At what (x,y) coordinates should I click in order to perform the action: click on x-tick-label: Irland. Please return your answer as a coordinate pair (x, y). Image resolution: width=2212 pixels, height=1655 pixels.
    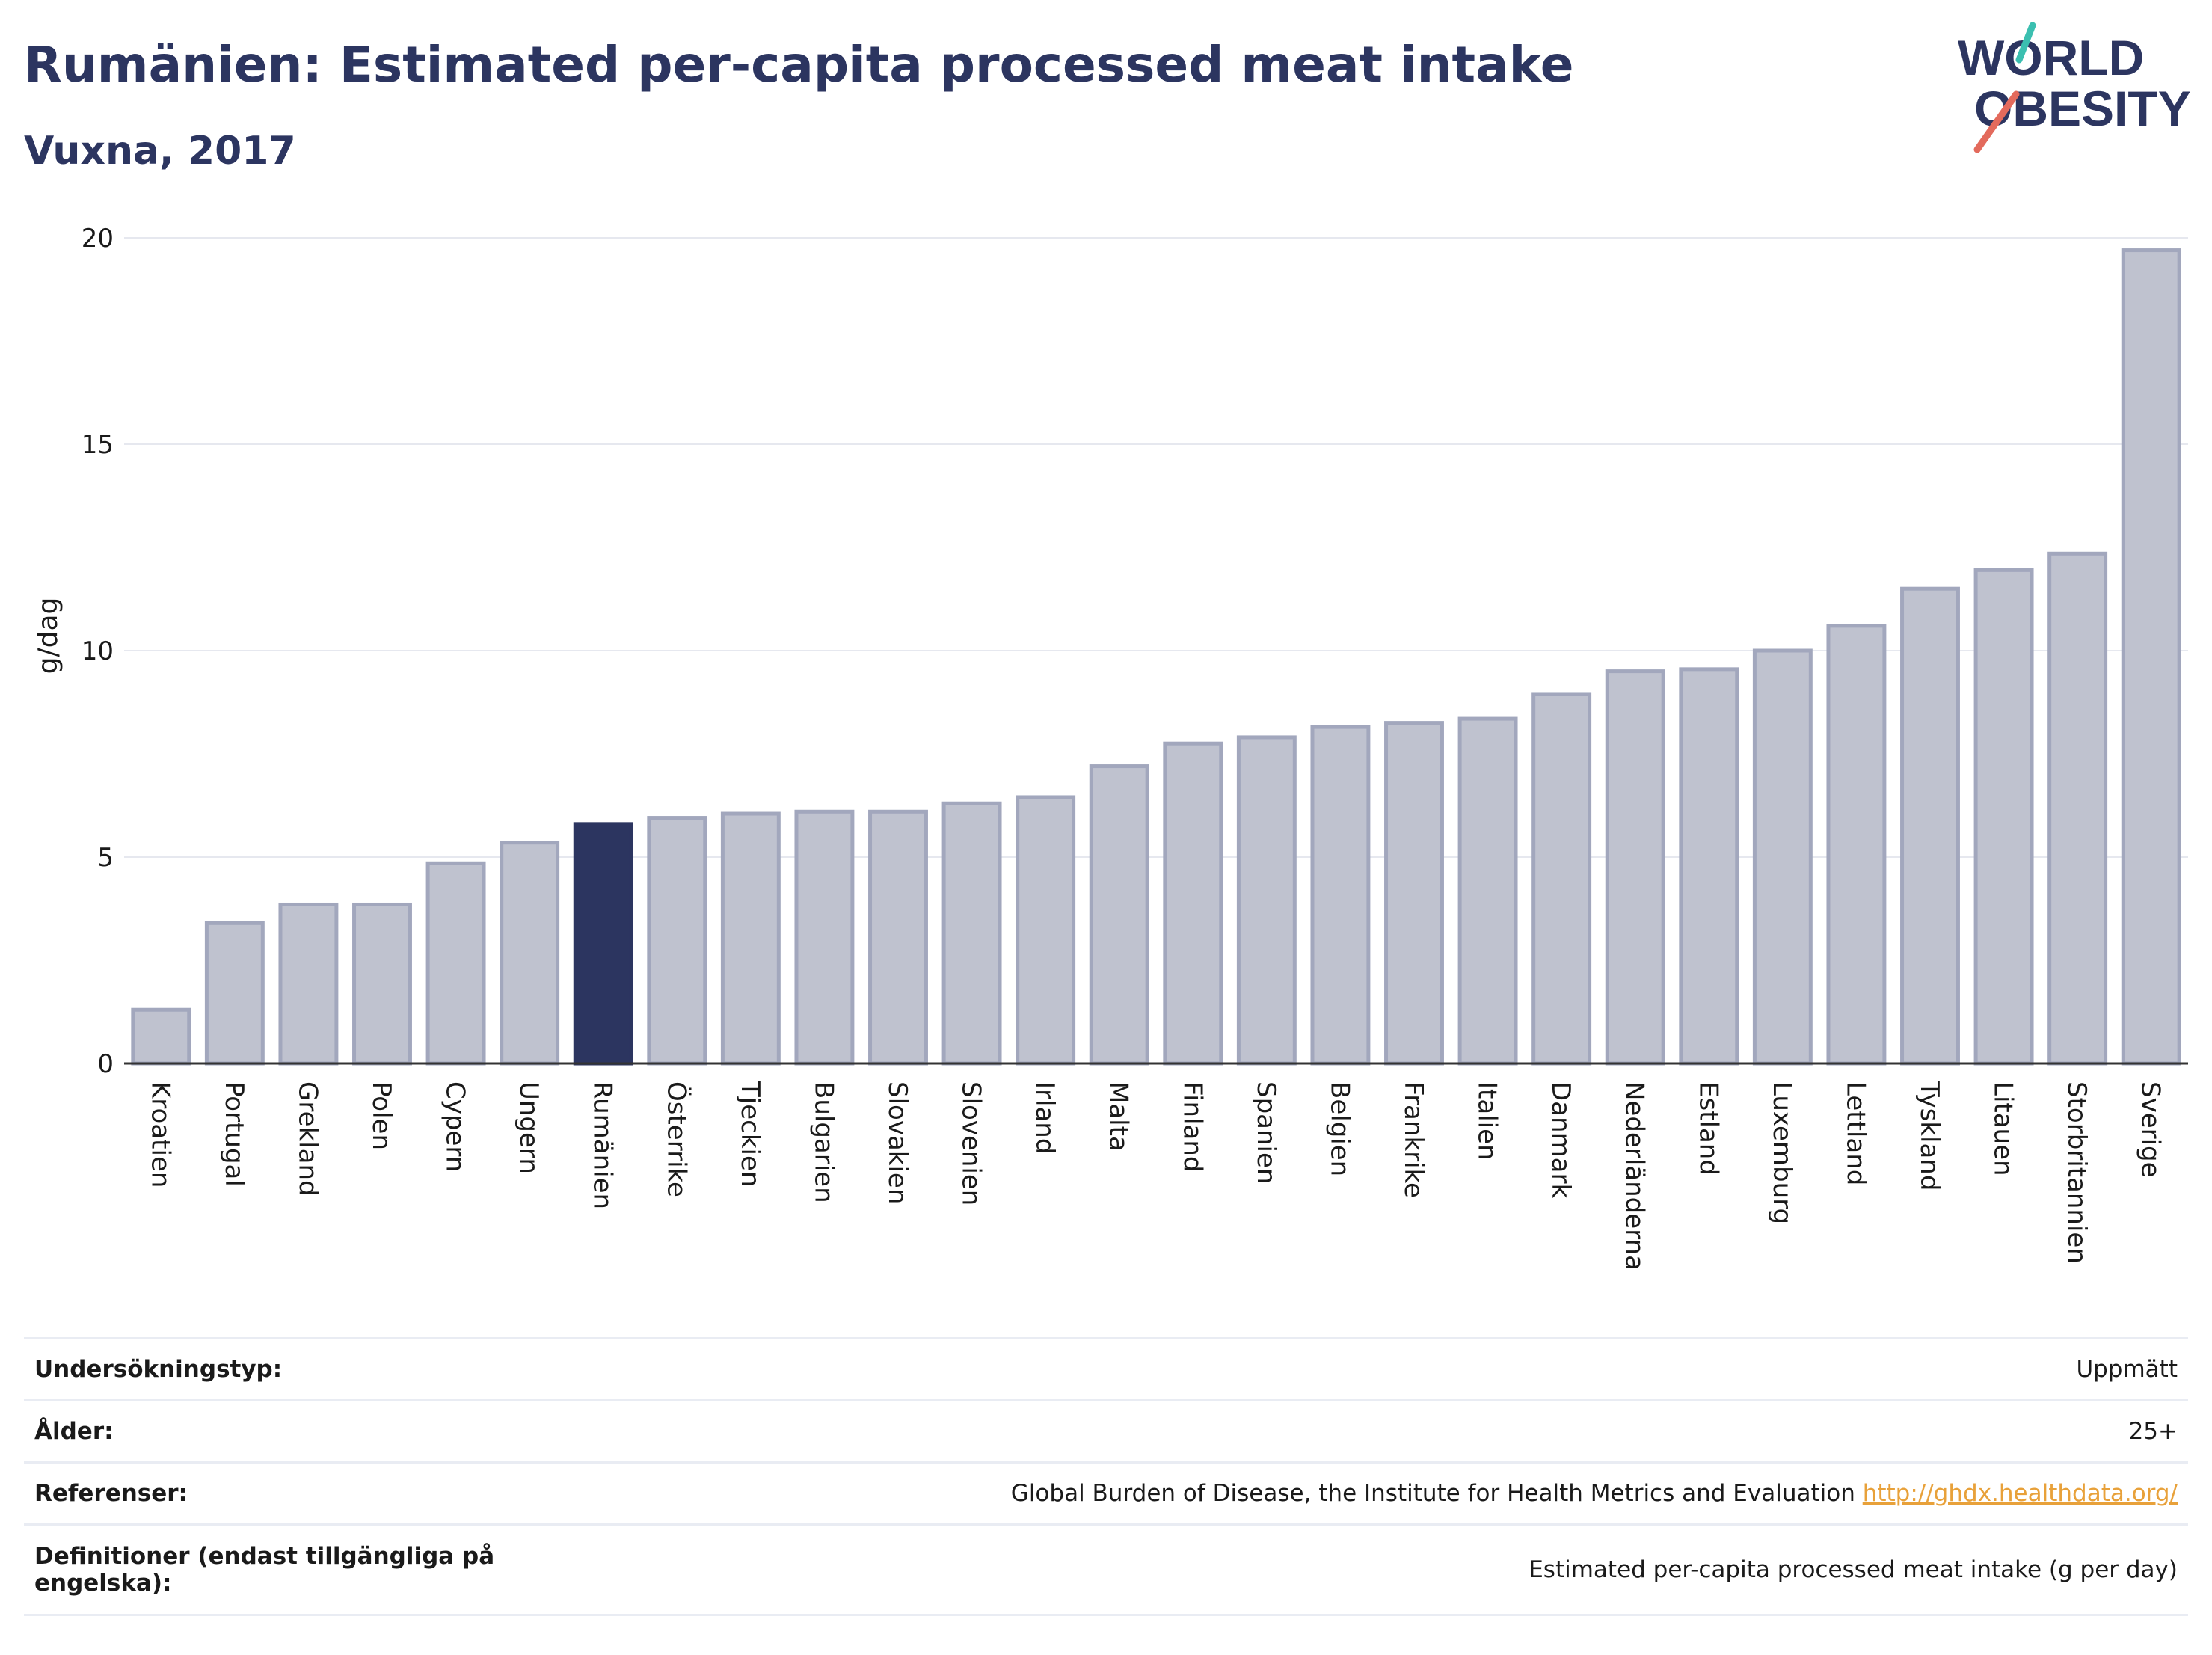
    Looking at the image, I should click on (1045, 1117).